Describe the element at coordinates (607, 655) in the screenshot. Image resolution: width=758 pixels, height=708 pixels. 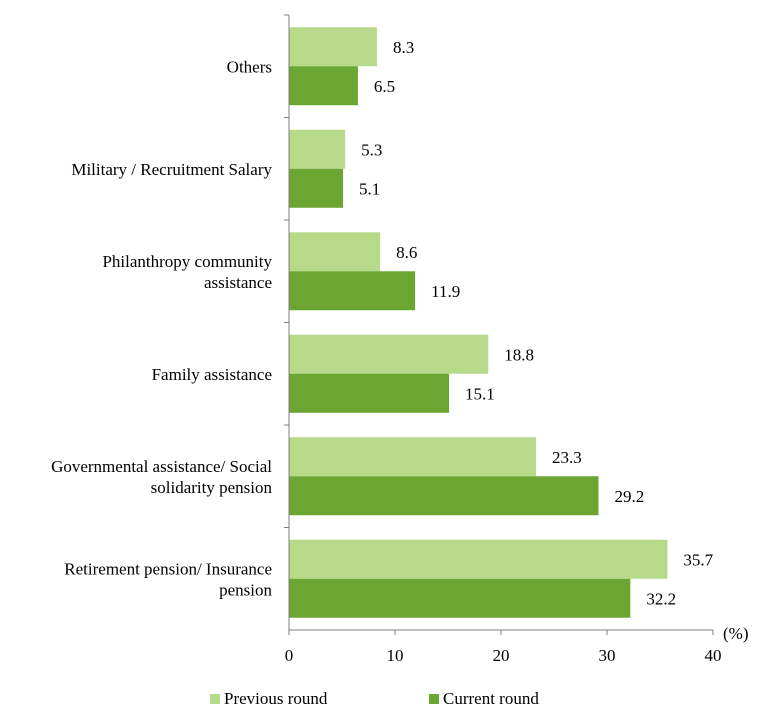
I see `x-tick-label-3: 30` at that location.